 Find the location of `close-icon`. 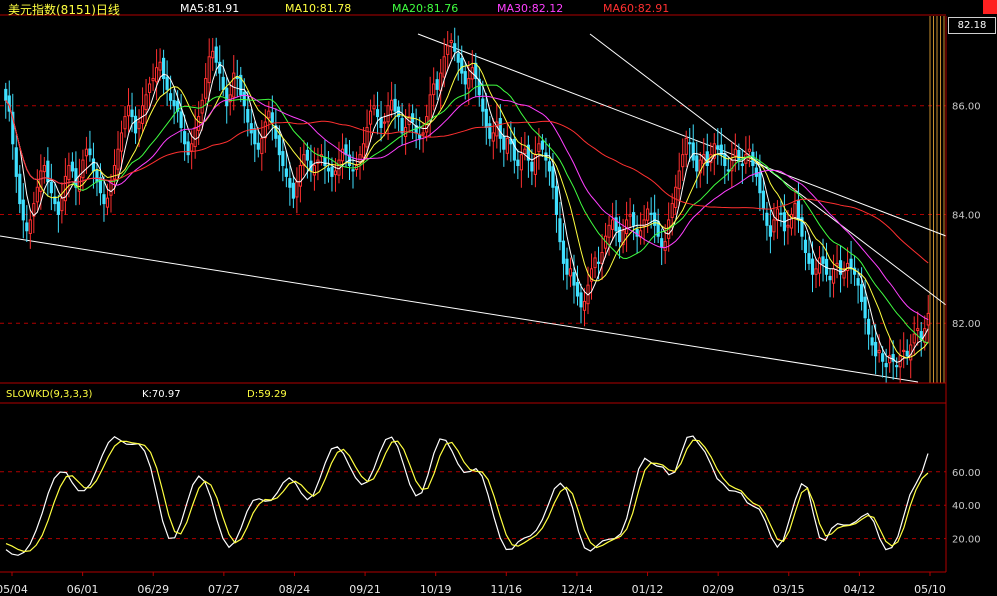

close-icon is located at coordinates (990, 7).